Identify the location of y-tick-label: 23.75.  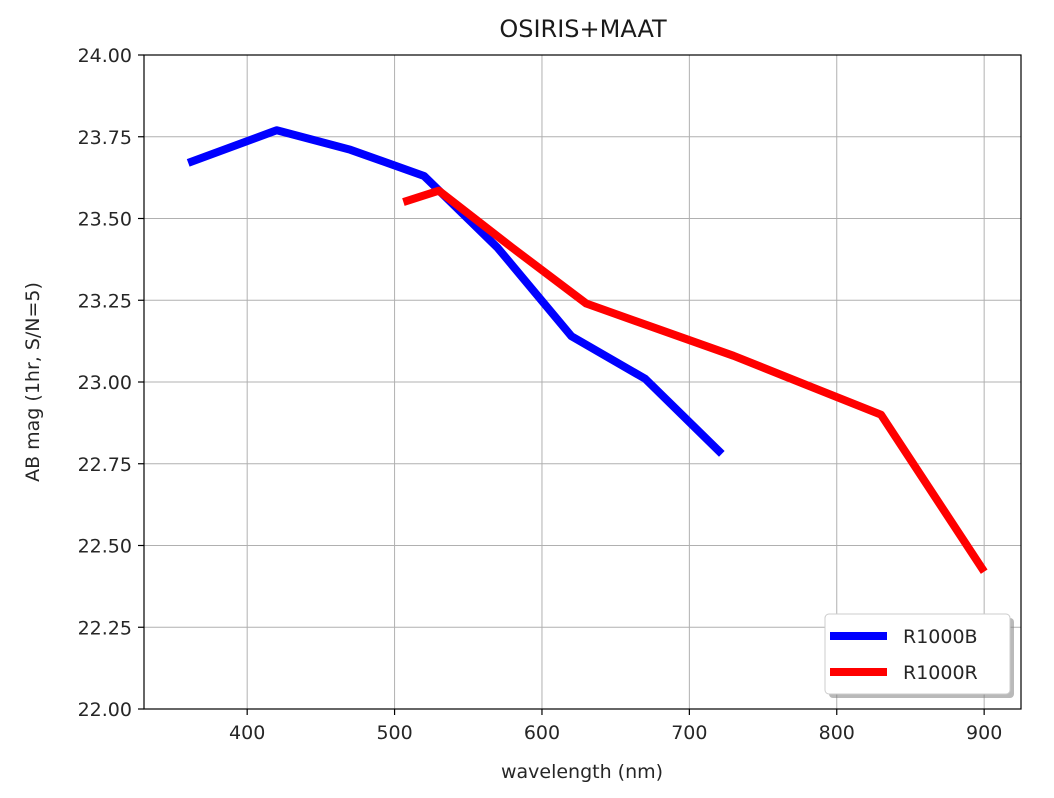
(105, 138).